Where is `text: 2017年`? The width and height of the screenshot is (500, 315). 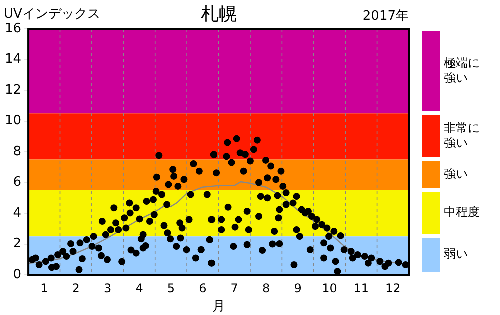
text: 2017年 is located at coordinates (385, 16).